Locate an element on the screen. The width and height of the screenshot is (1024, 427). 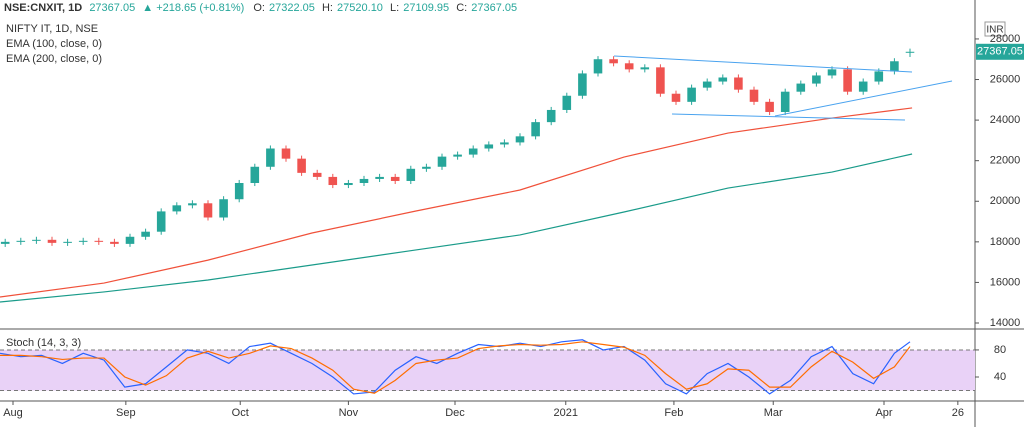
symbol: NSE:CNXIT, 1D is located at coordinates (43, 8).